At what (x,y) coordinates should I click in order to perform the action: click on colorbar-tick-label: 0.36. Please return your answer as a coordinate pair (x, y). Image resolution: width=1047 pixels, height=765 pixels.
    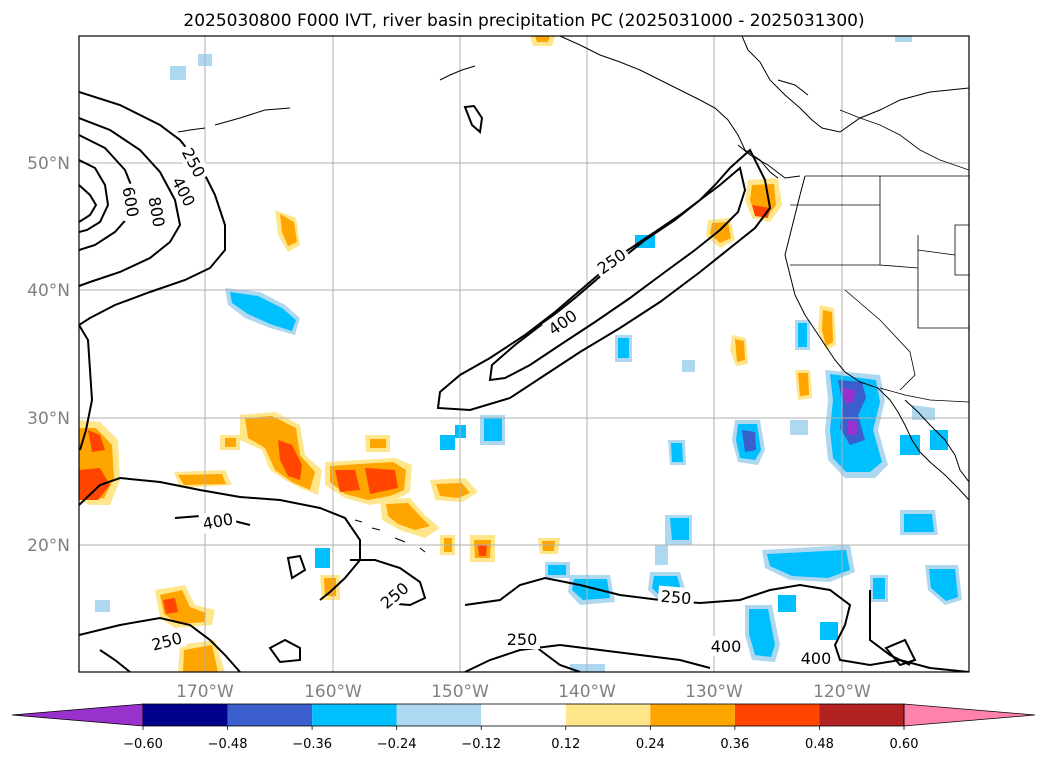
    Looking at the image, I should click on (734, 744).